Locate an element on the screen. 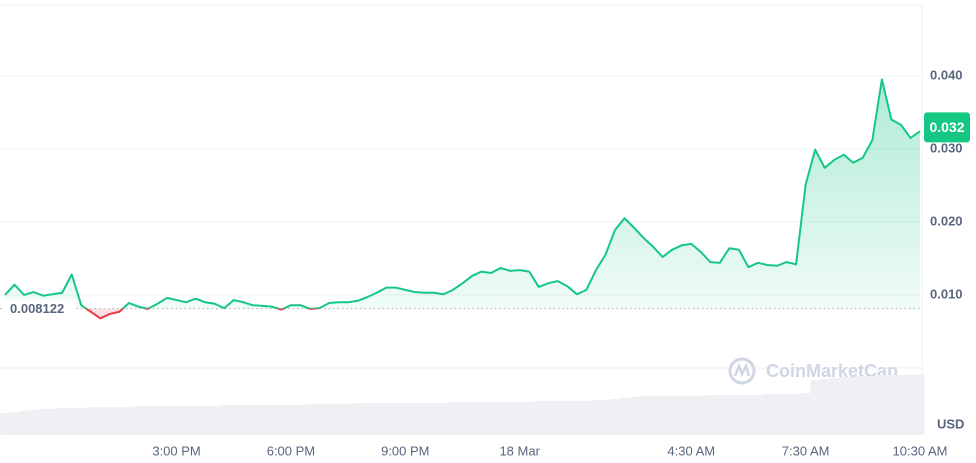  x-tick-label: 18 Mar is located at coordinates (519, 450).